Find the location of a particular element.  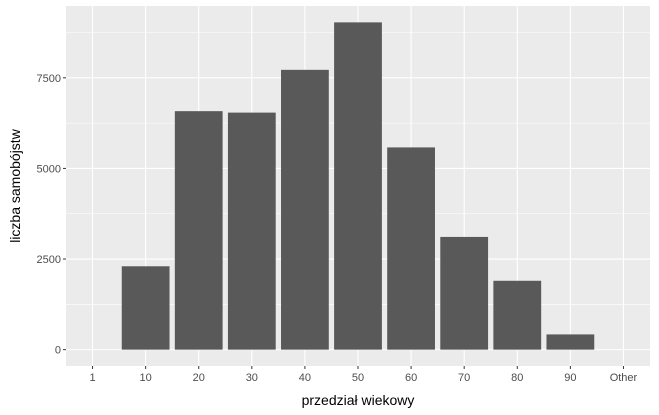

x-tick-label: 30 is located at coordinates (252, 378).